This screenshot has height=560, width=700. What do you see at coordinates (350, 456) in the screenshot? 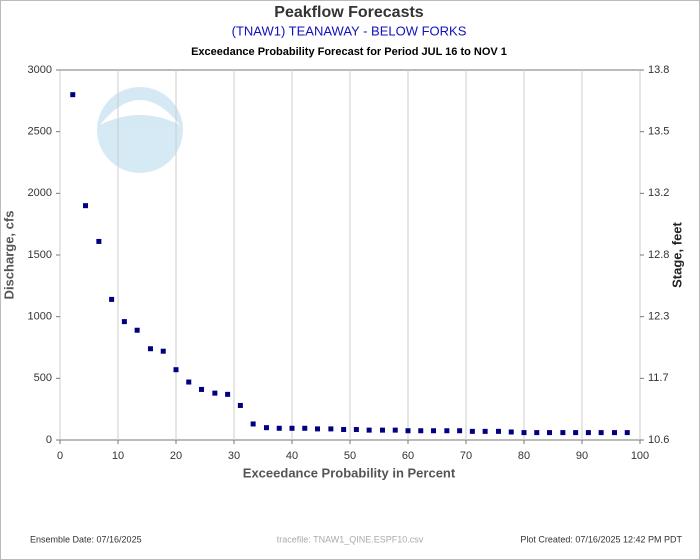
I see `x-tick-label: 50` at bounding box center [350, 456].